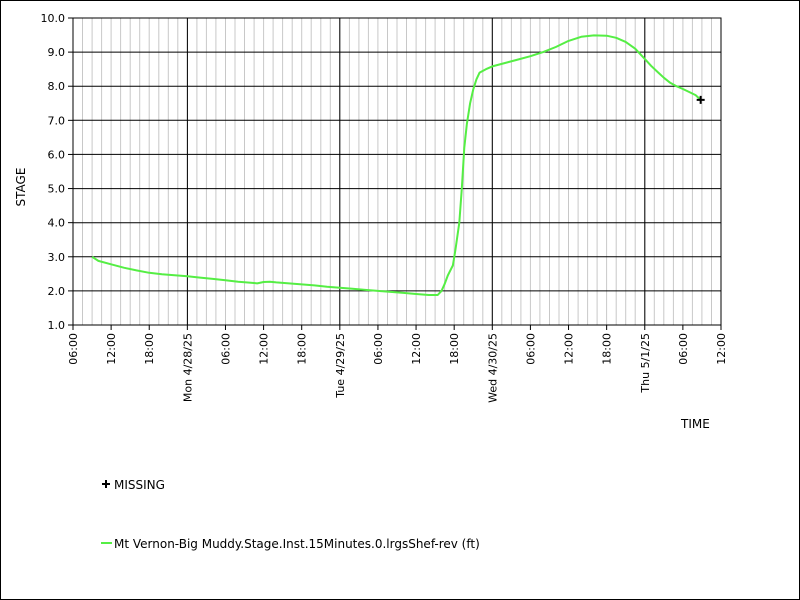 The image size is (800, 600). Describe the element at coordinates (695, 424) in the screenshot. I see `x-axis-label: TIME` at that location.